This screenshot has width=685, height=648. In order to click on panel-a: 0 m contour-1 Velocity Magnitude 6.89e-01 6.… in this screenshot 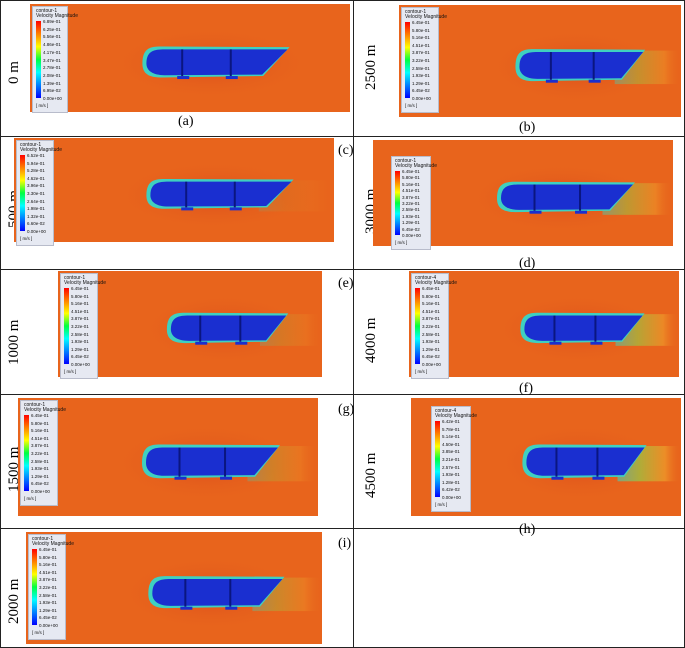, I will do `click(176, 68)`.